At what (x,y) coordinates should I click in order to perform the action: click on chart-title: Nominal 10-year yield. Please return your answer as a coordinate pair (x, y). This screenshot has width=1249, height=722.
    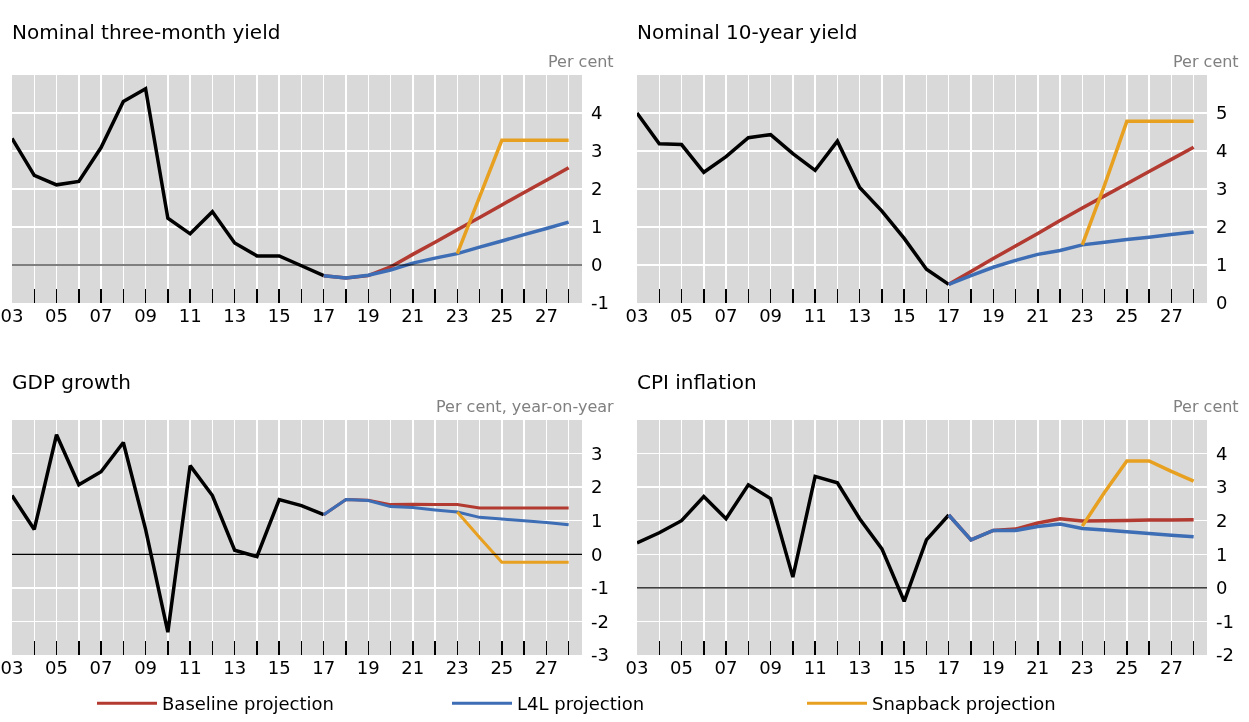
    Looking at the image, I should click on (747, 32).